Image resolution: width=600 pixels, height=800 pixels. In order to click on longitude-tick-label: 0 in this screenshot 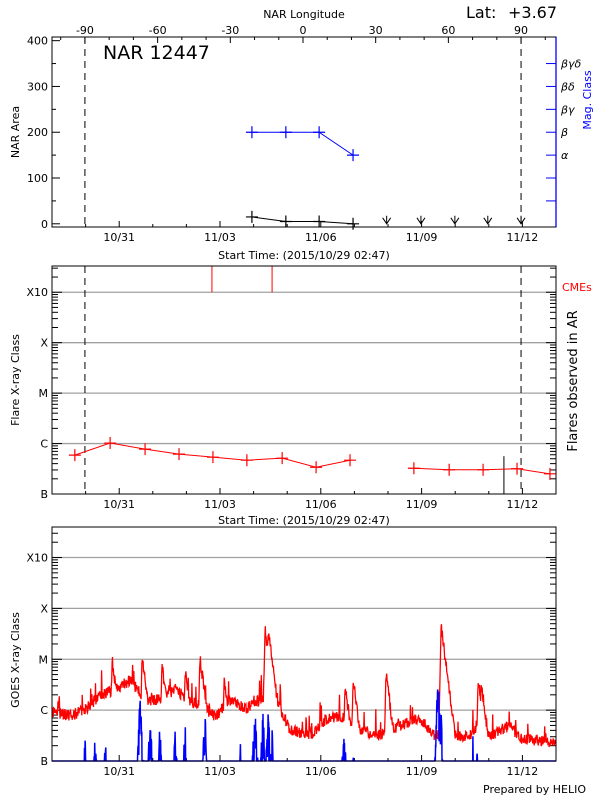, I will do `click(302, 30)`.